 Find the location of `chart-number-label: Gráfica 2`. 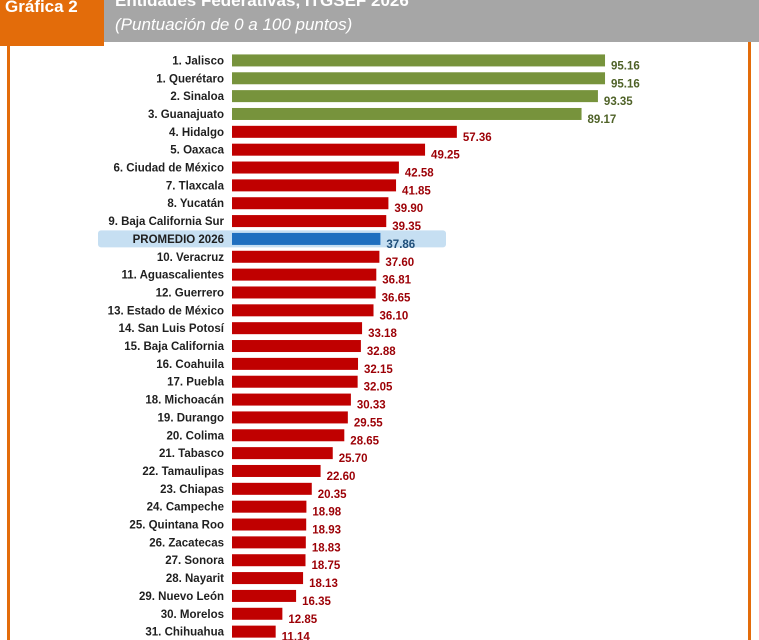

chart-number-label: Gráfica 2 is located at coordinates (41, 8).